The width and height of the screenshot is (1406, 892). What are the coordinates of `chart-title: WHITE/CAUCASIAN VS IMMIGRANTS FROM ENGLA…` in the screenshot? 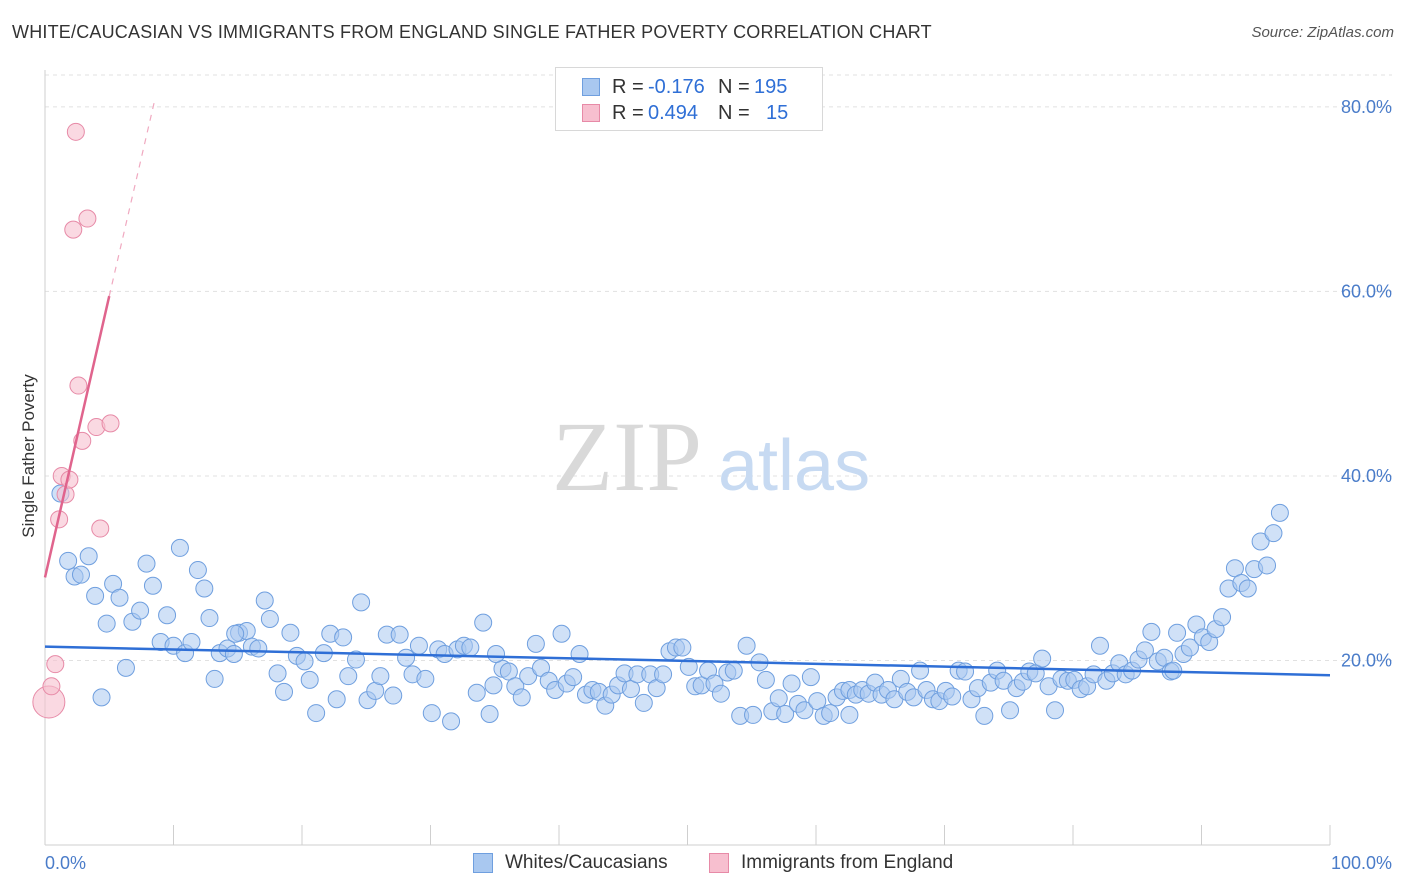 It's located at (472, 32).